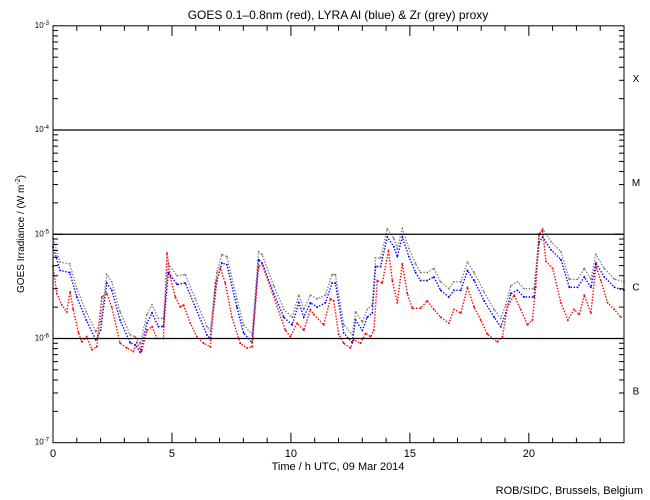  I want to click on x-axis-label: Time / h UTC, 09 Mar 2014, so click(338, 467).